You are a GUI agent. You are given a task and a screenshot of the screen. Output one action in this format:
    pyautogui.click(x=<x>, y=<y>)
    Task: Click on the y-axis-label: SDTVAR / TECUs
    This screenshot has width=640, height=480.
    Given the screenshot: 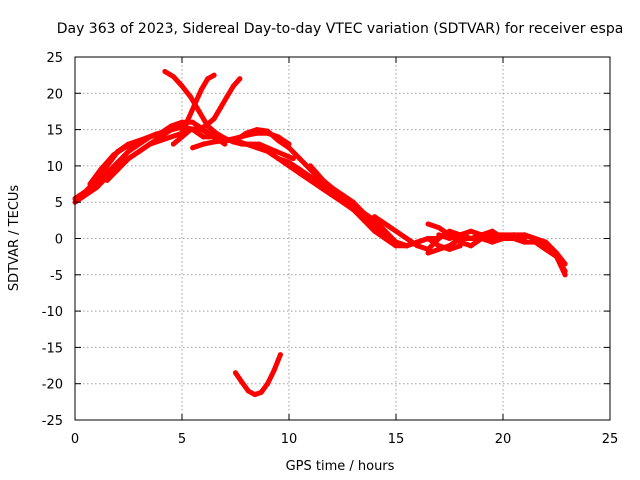 What is the action you would take?
    pyautogui.click(x=14, y=238)
    